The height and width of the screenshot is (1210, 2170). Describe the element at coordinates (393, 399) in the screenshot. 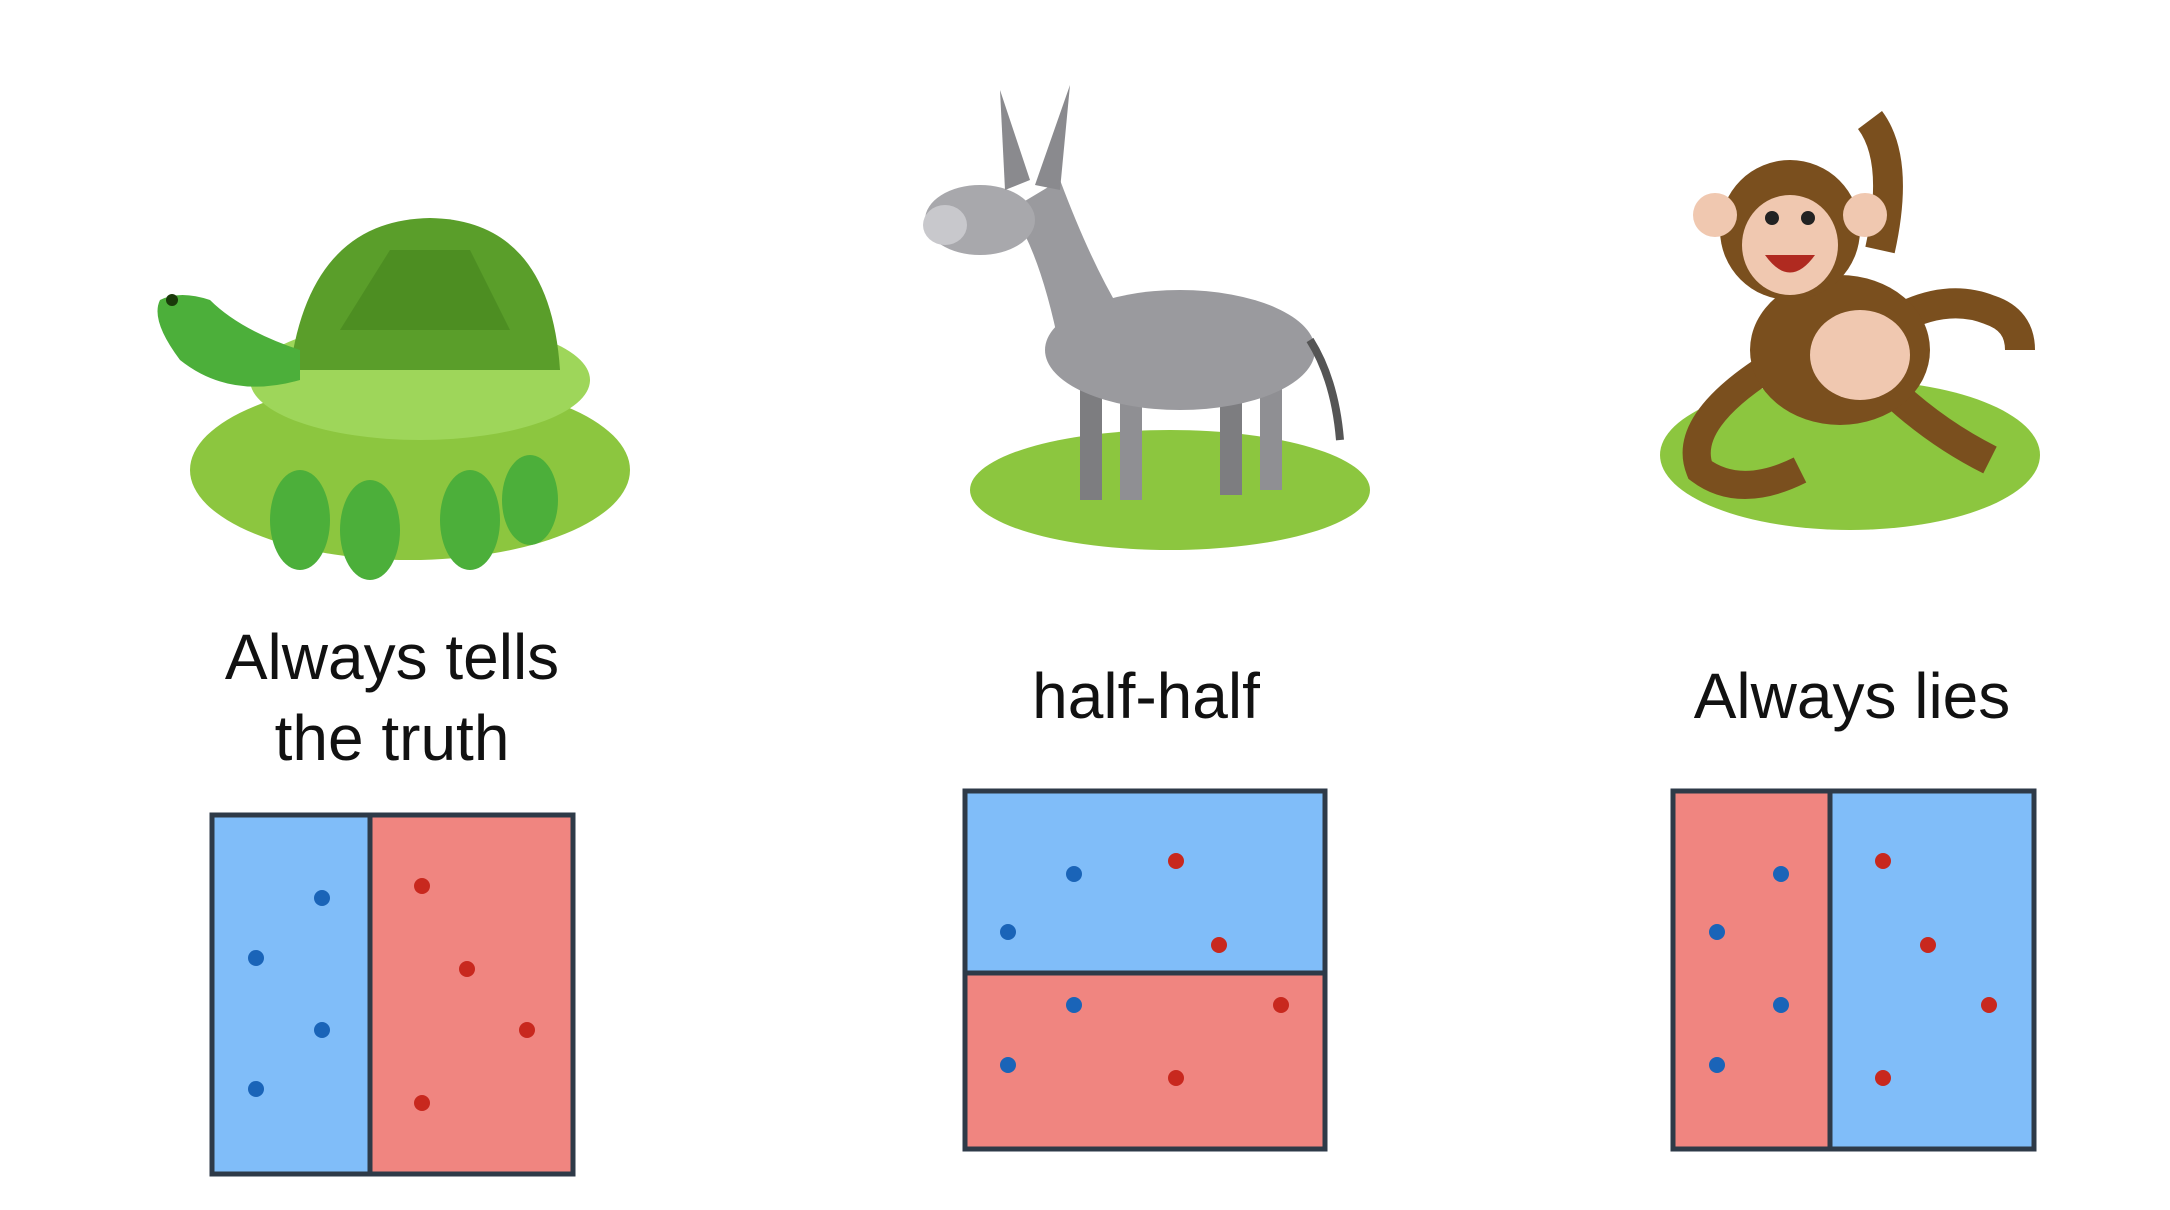

I see `turtle` at that location.